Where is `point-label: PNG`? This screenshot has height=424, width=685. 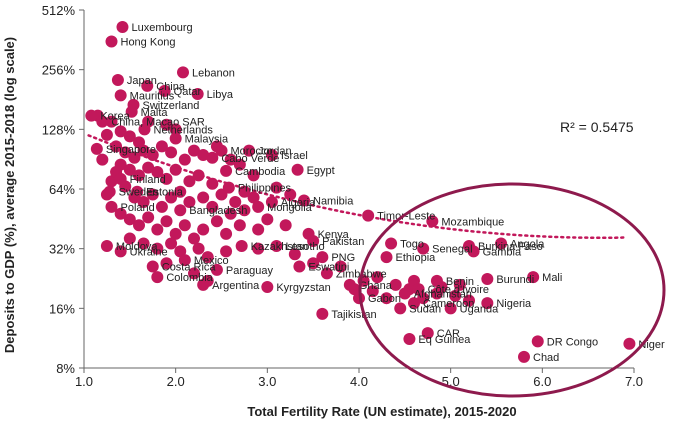 point-label: PNG is located at coordinates (343, 258).